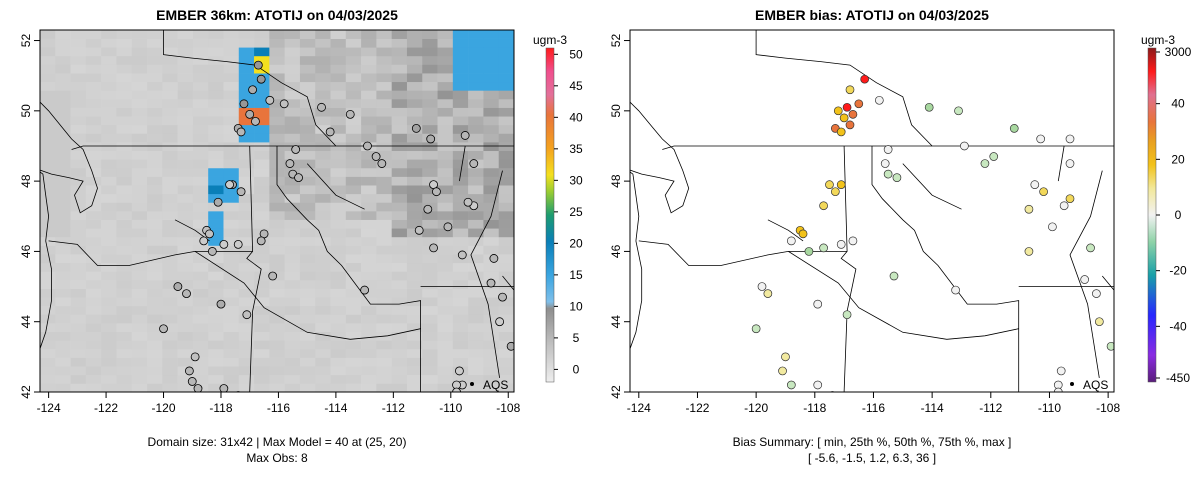  I want to click on left-x-tick-label: -108, so click(508, 408).